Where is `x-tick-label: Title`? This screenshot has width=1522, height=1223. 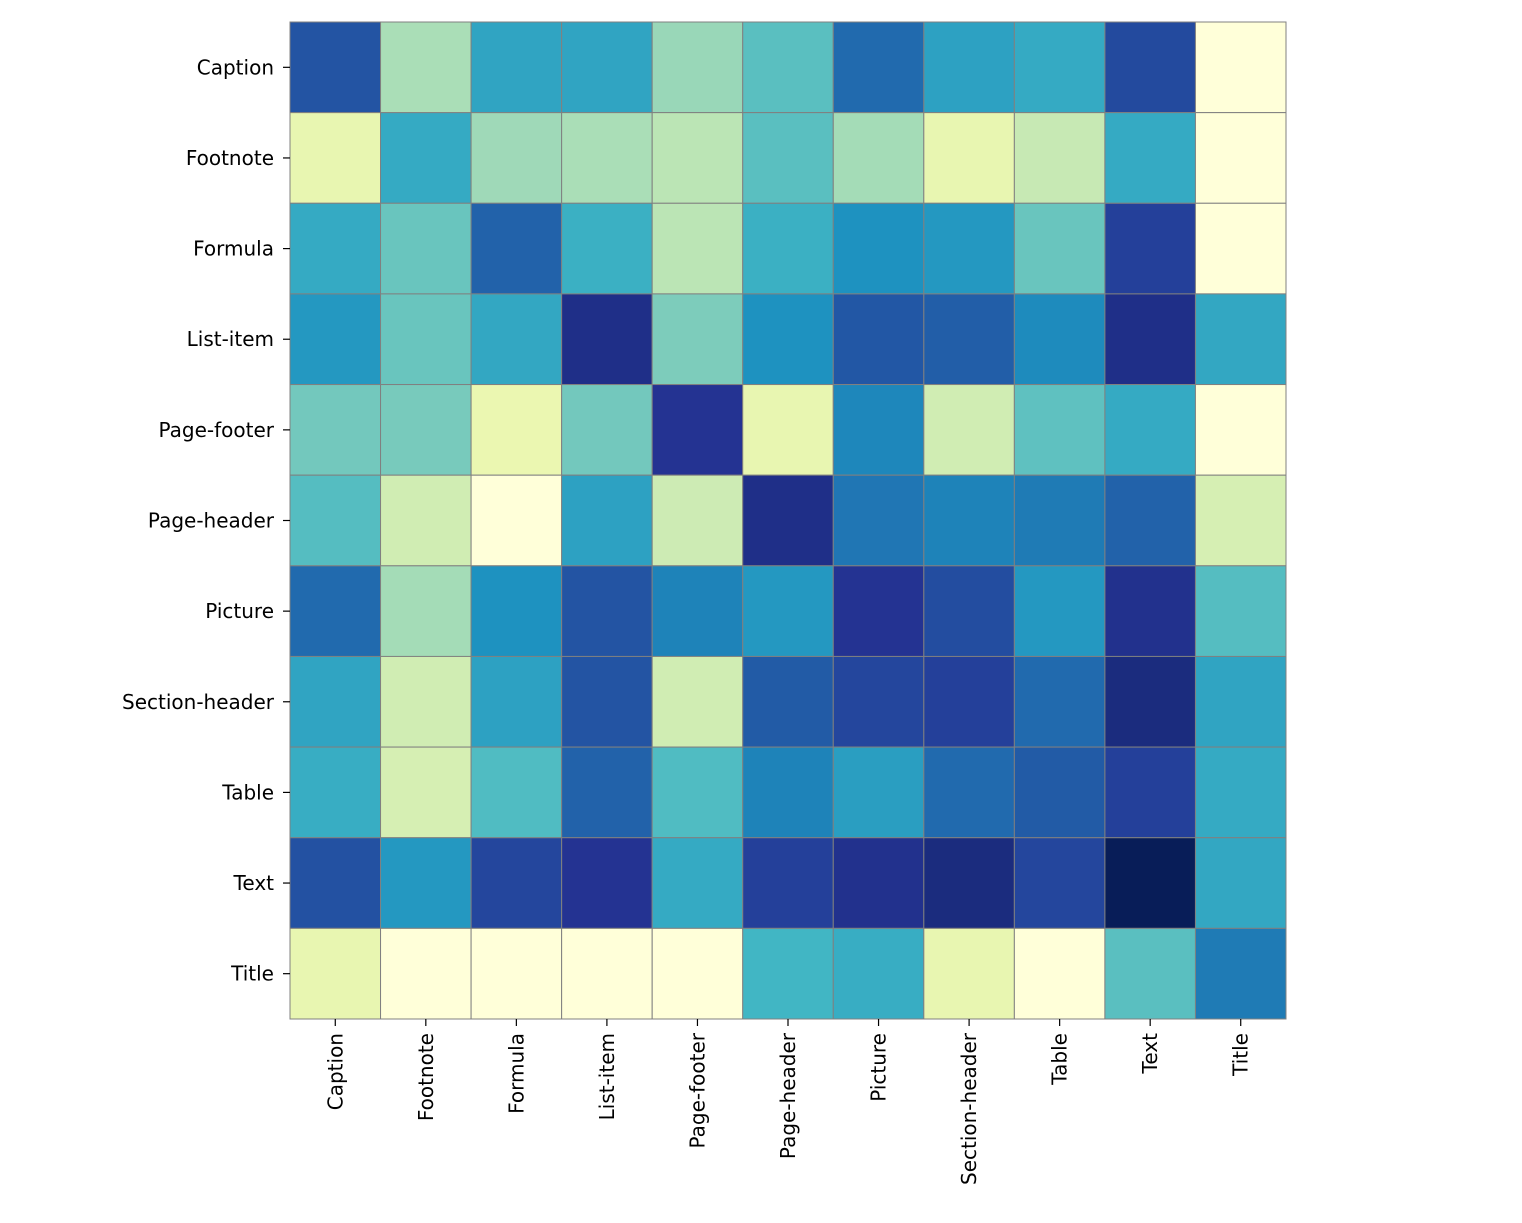
x-tick-label: Title is located at coordinates (1241, 1055).